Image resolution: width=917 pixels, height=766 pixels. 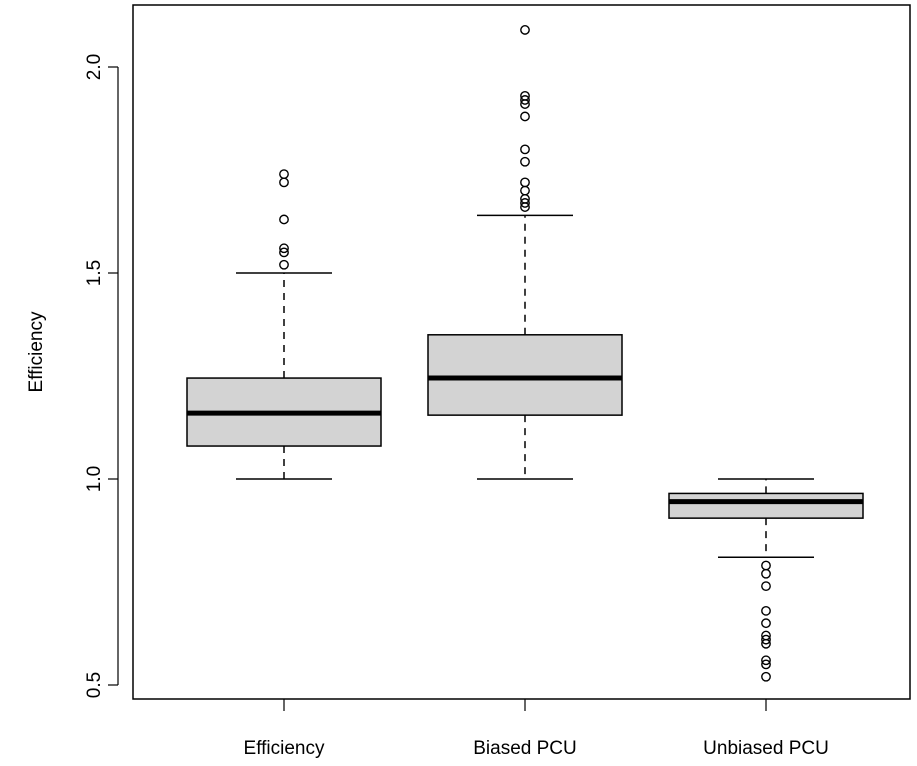 I want to click on y-axis-label: Efficiency, so click(x=36, y=351).